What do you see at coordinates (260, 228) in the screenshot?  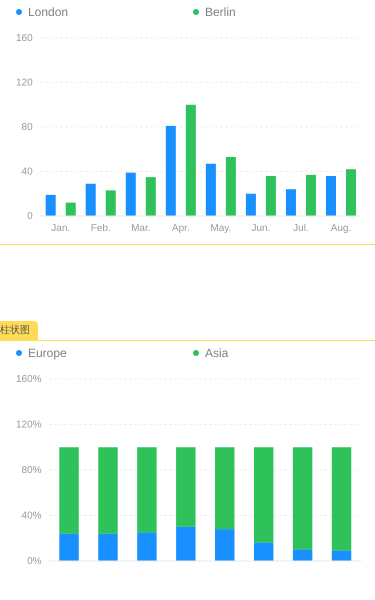 I see `x-tick-label: Jun.` at bounding box center [260, 228].